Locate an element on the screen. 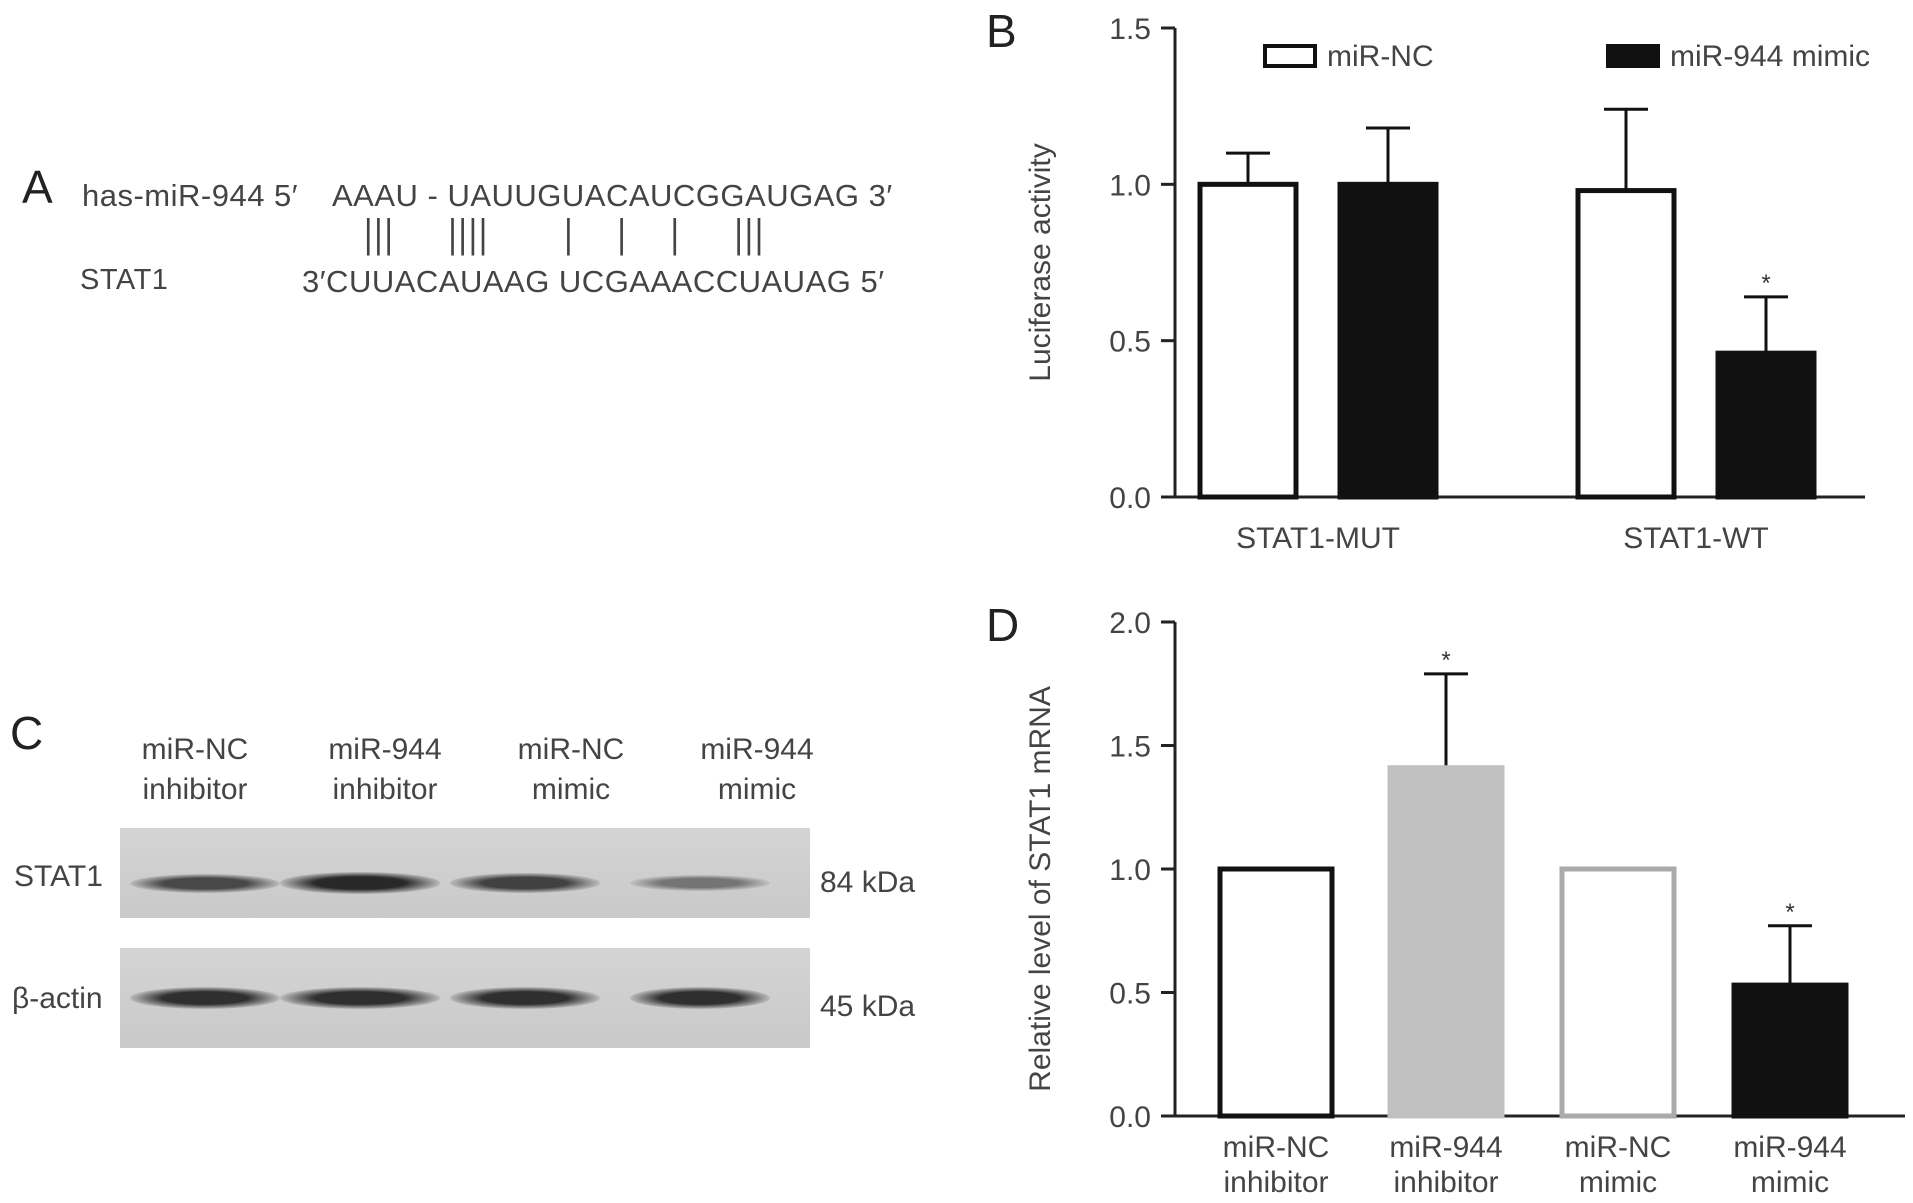 The width and height of the screenshot is (1913, 1203). blot-protein-label: STAT1 is located at coordinates (58, 876).